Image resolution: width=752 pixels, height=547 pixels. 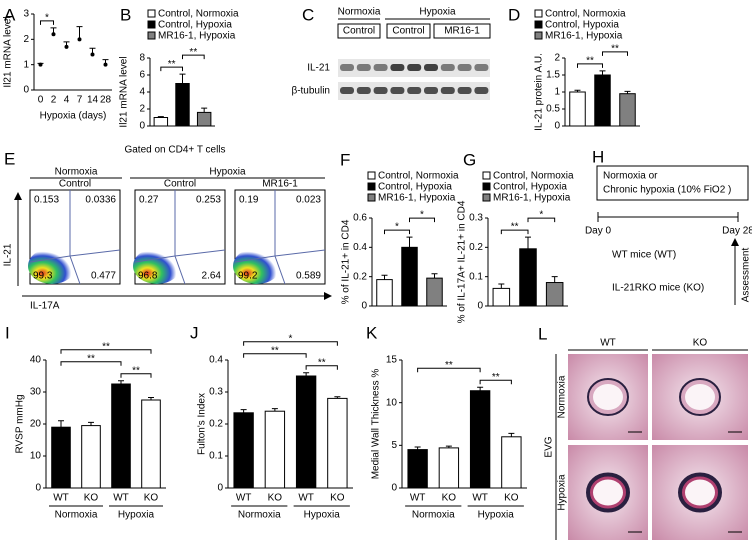 I want to click on y-tick-label: 0.3, so click(x=476, y=218).